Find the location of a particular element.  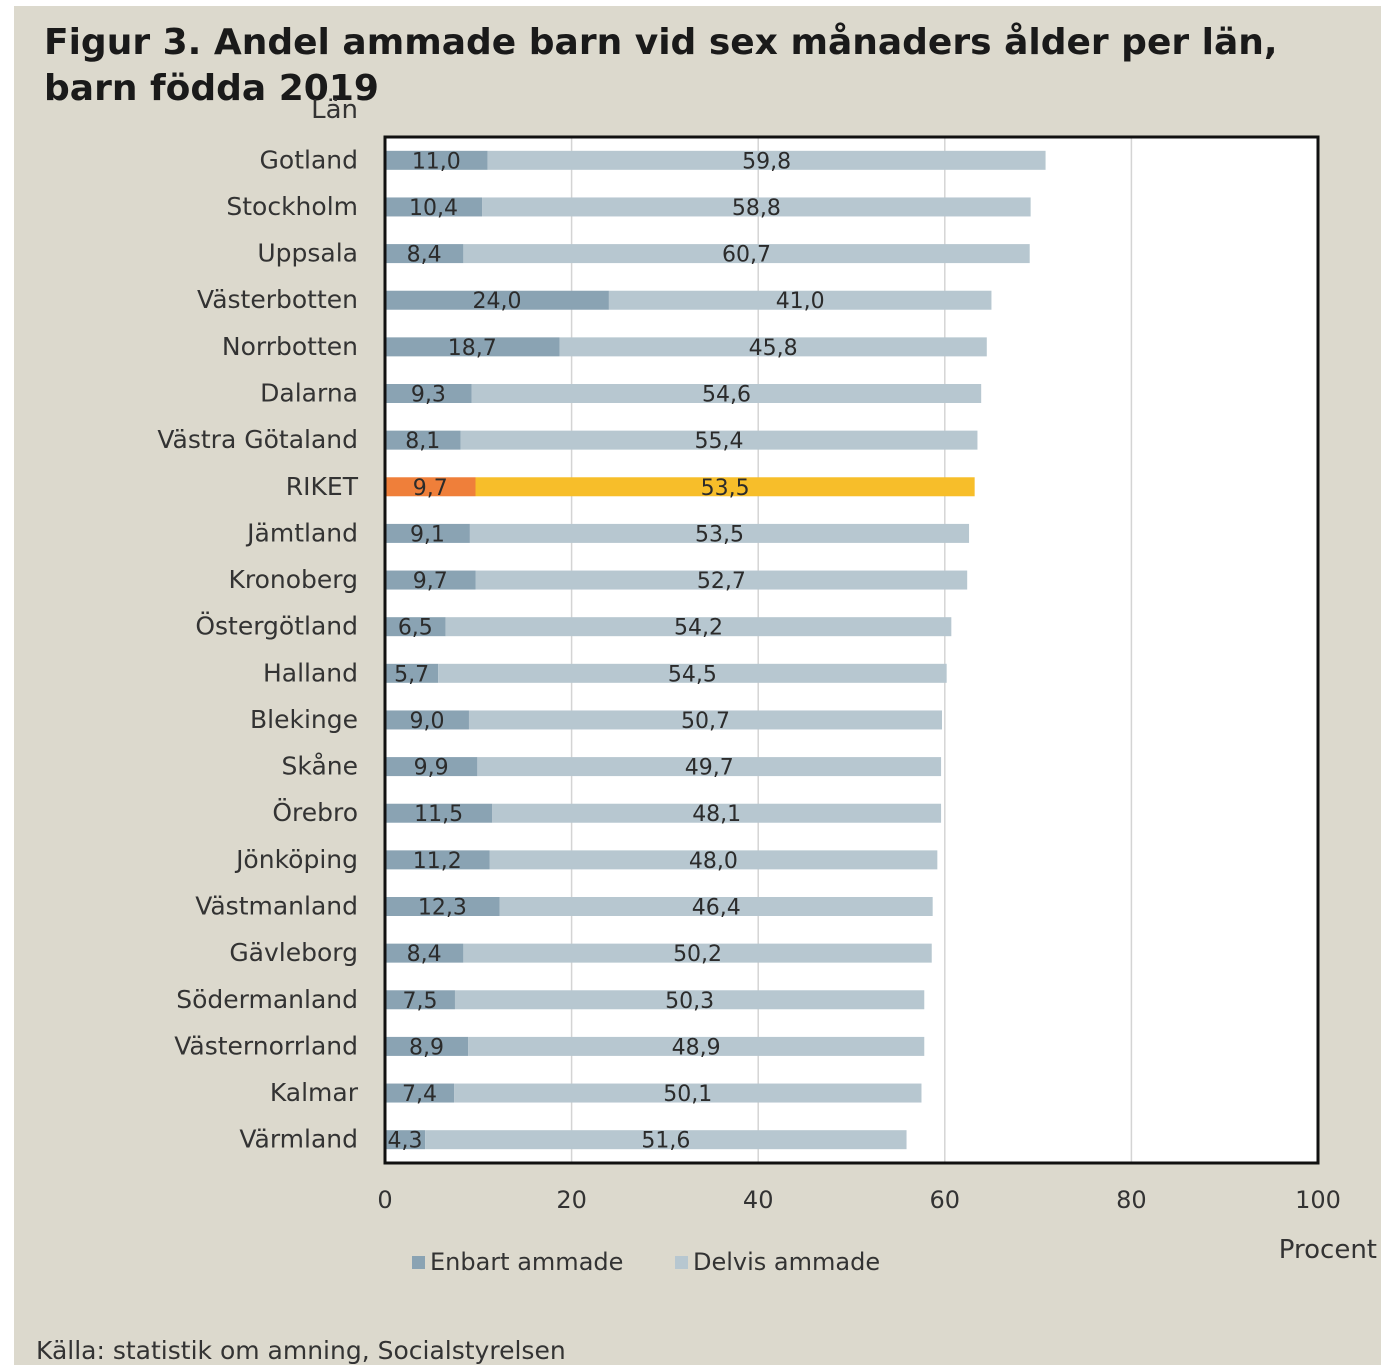

data-label-delvis-14: 48,1 is located at coordinates (716, 814).